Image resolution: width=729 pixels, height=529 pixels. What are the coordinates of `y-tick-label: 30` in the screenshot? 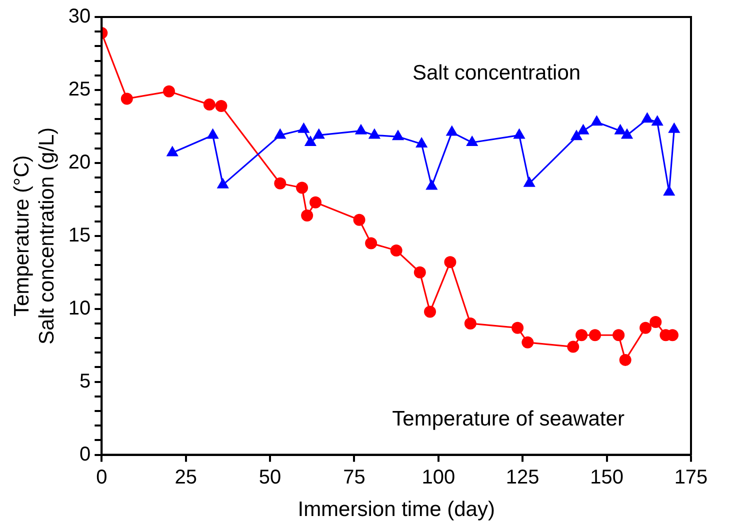 It's located at (79, 17).